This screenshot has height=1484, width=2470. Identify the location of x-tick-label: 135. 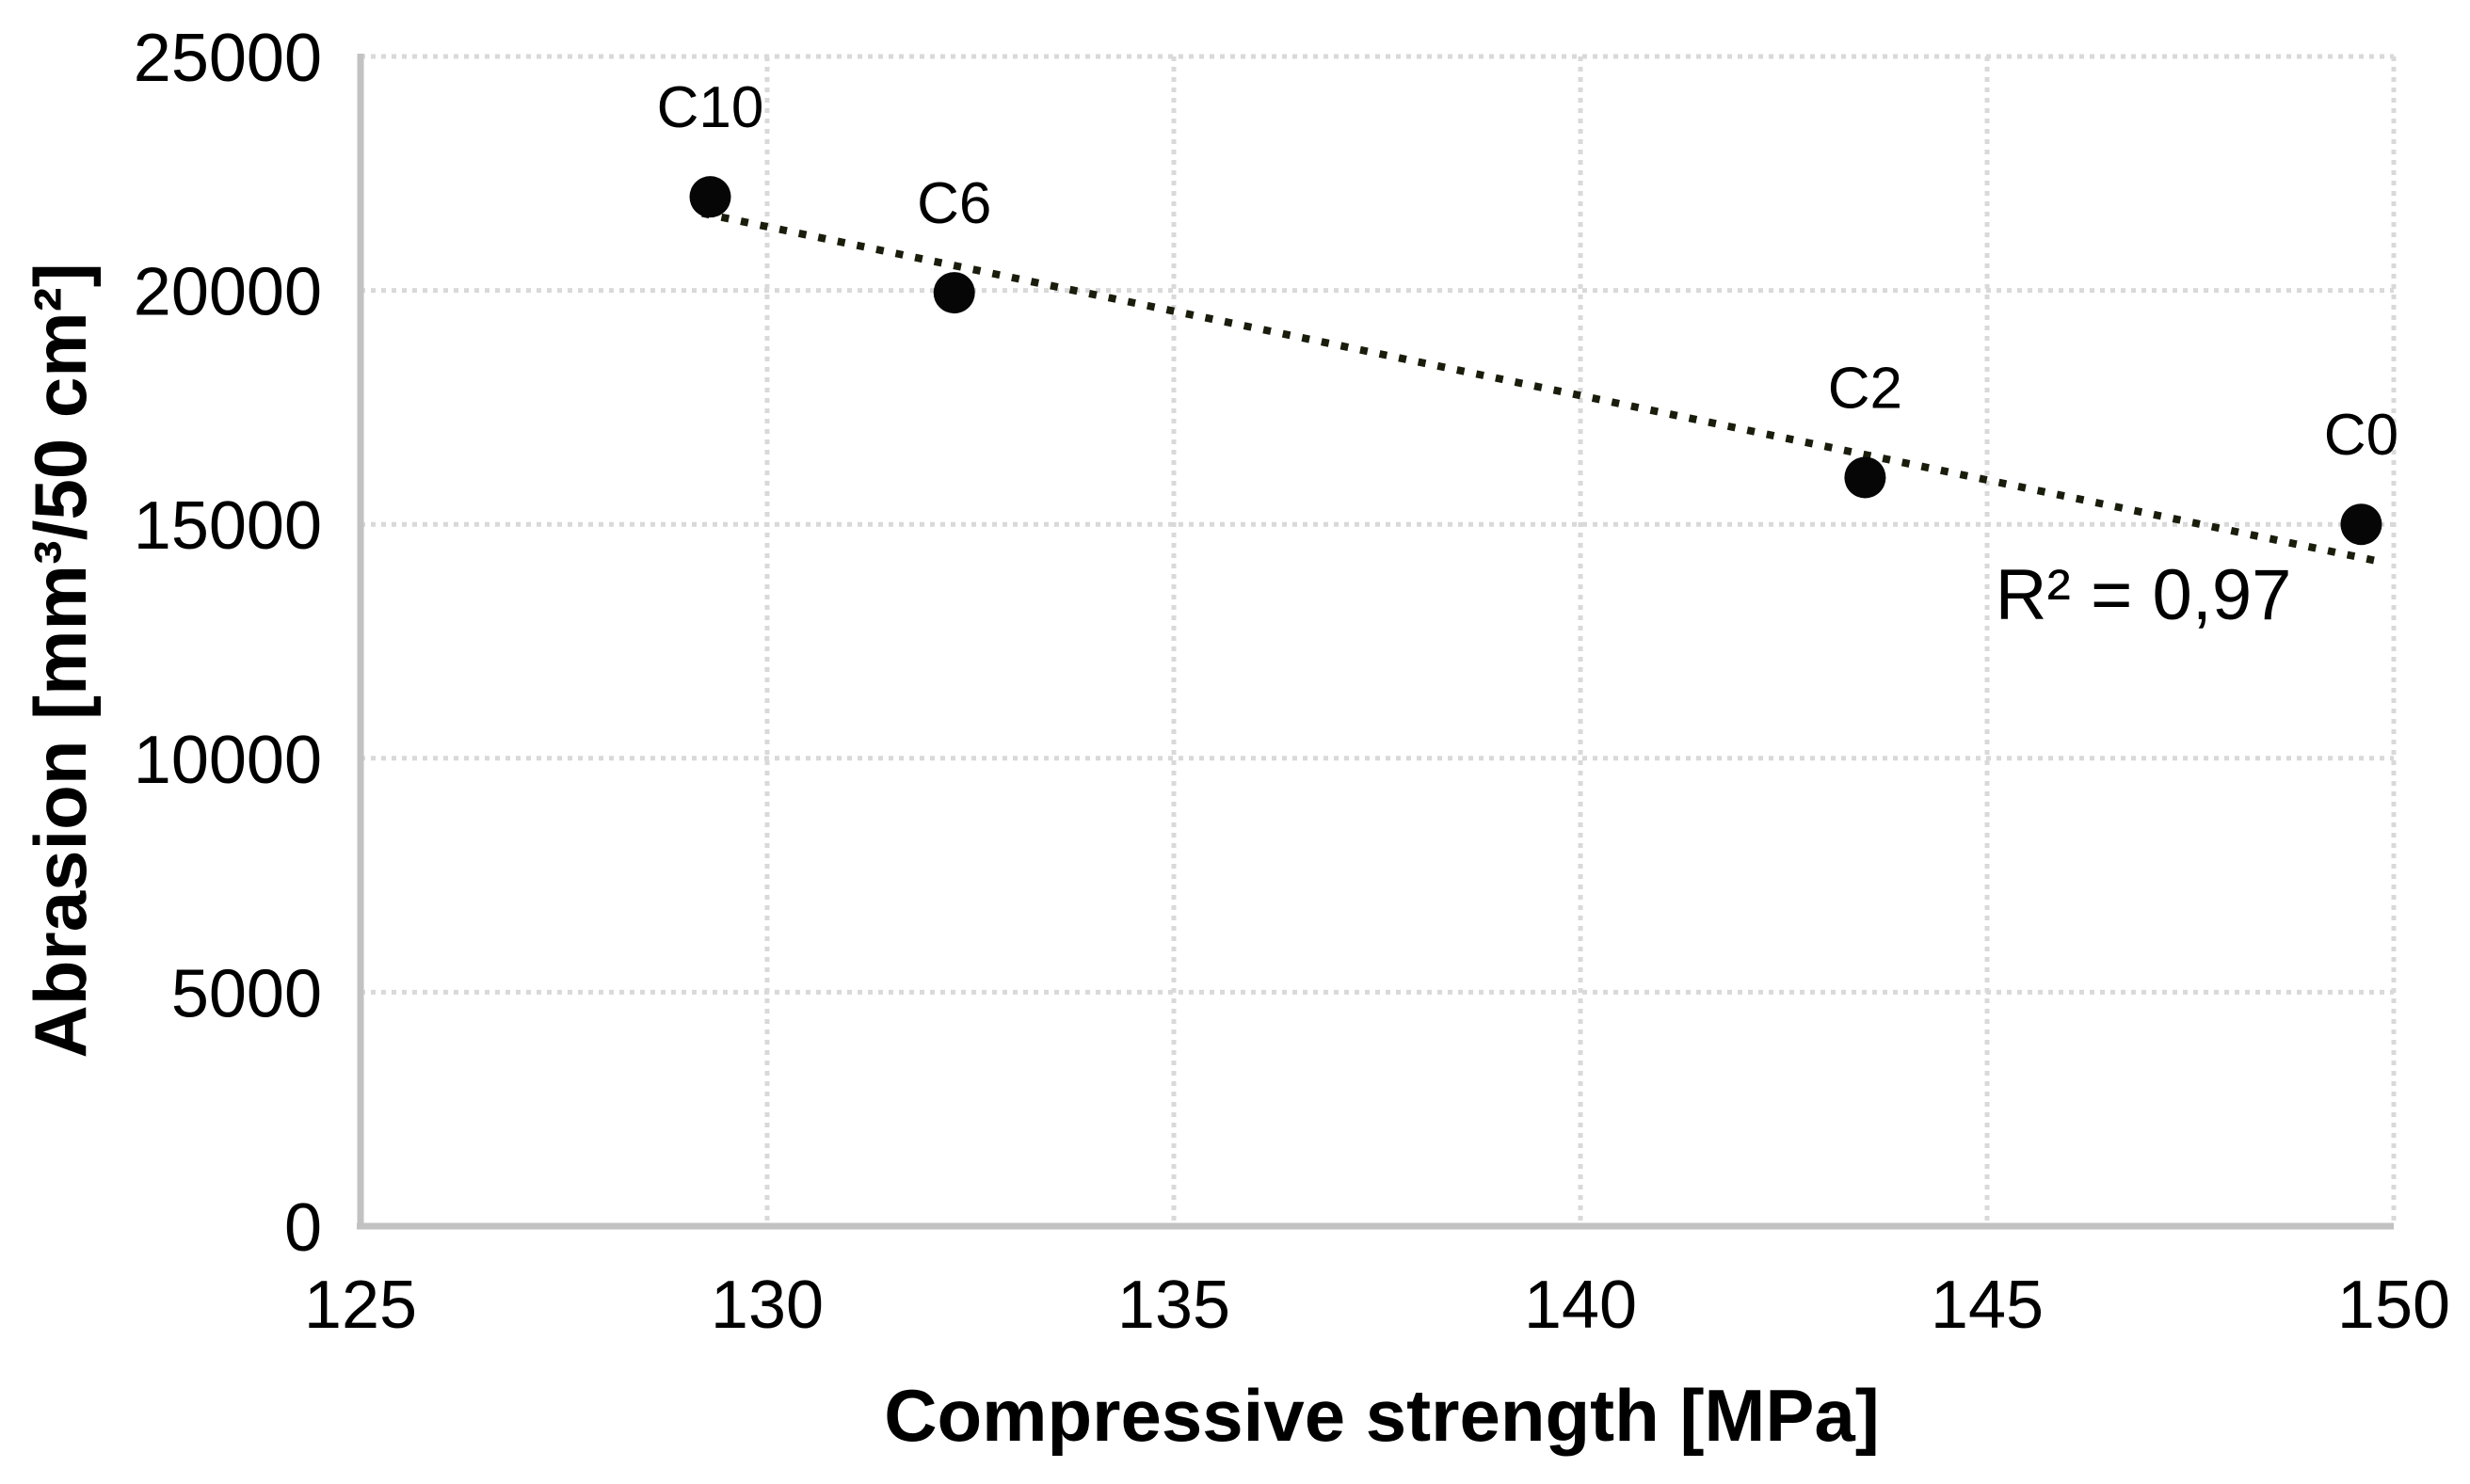
(1173, 1305).